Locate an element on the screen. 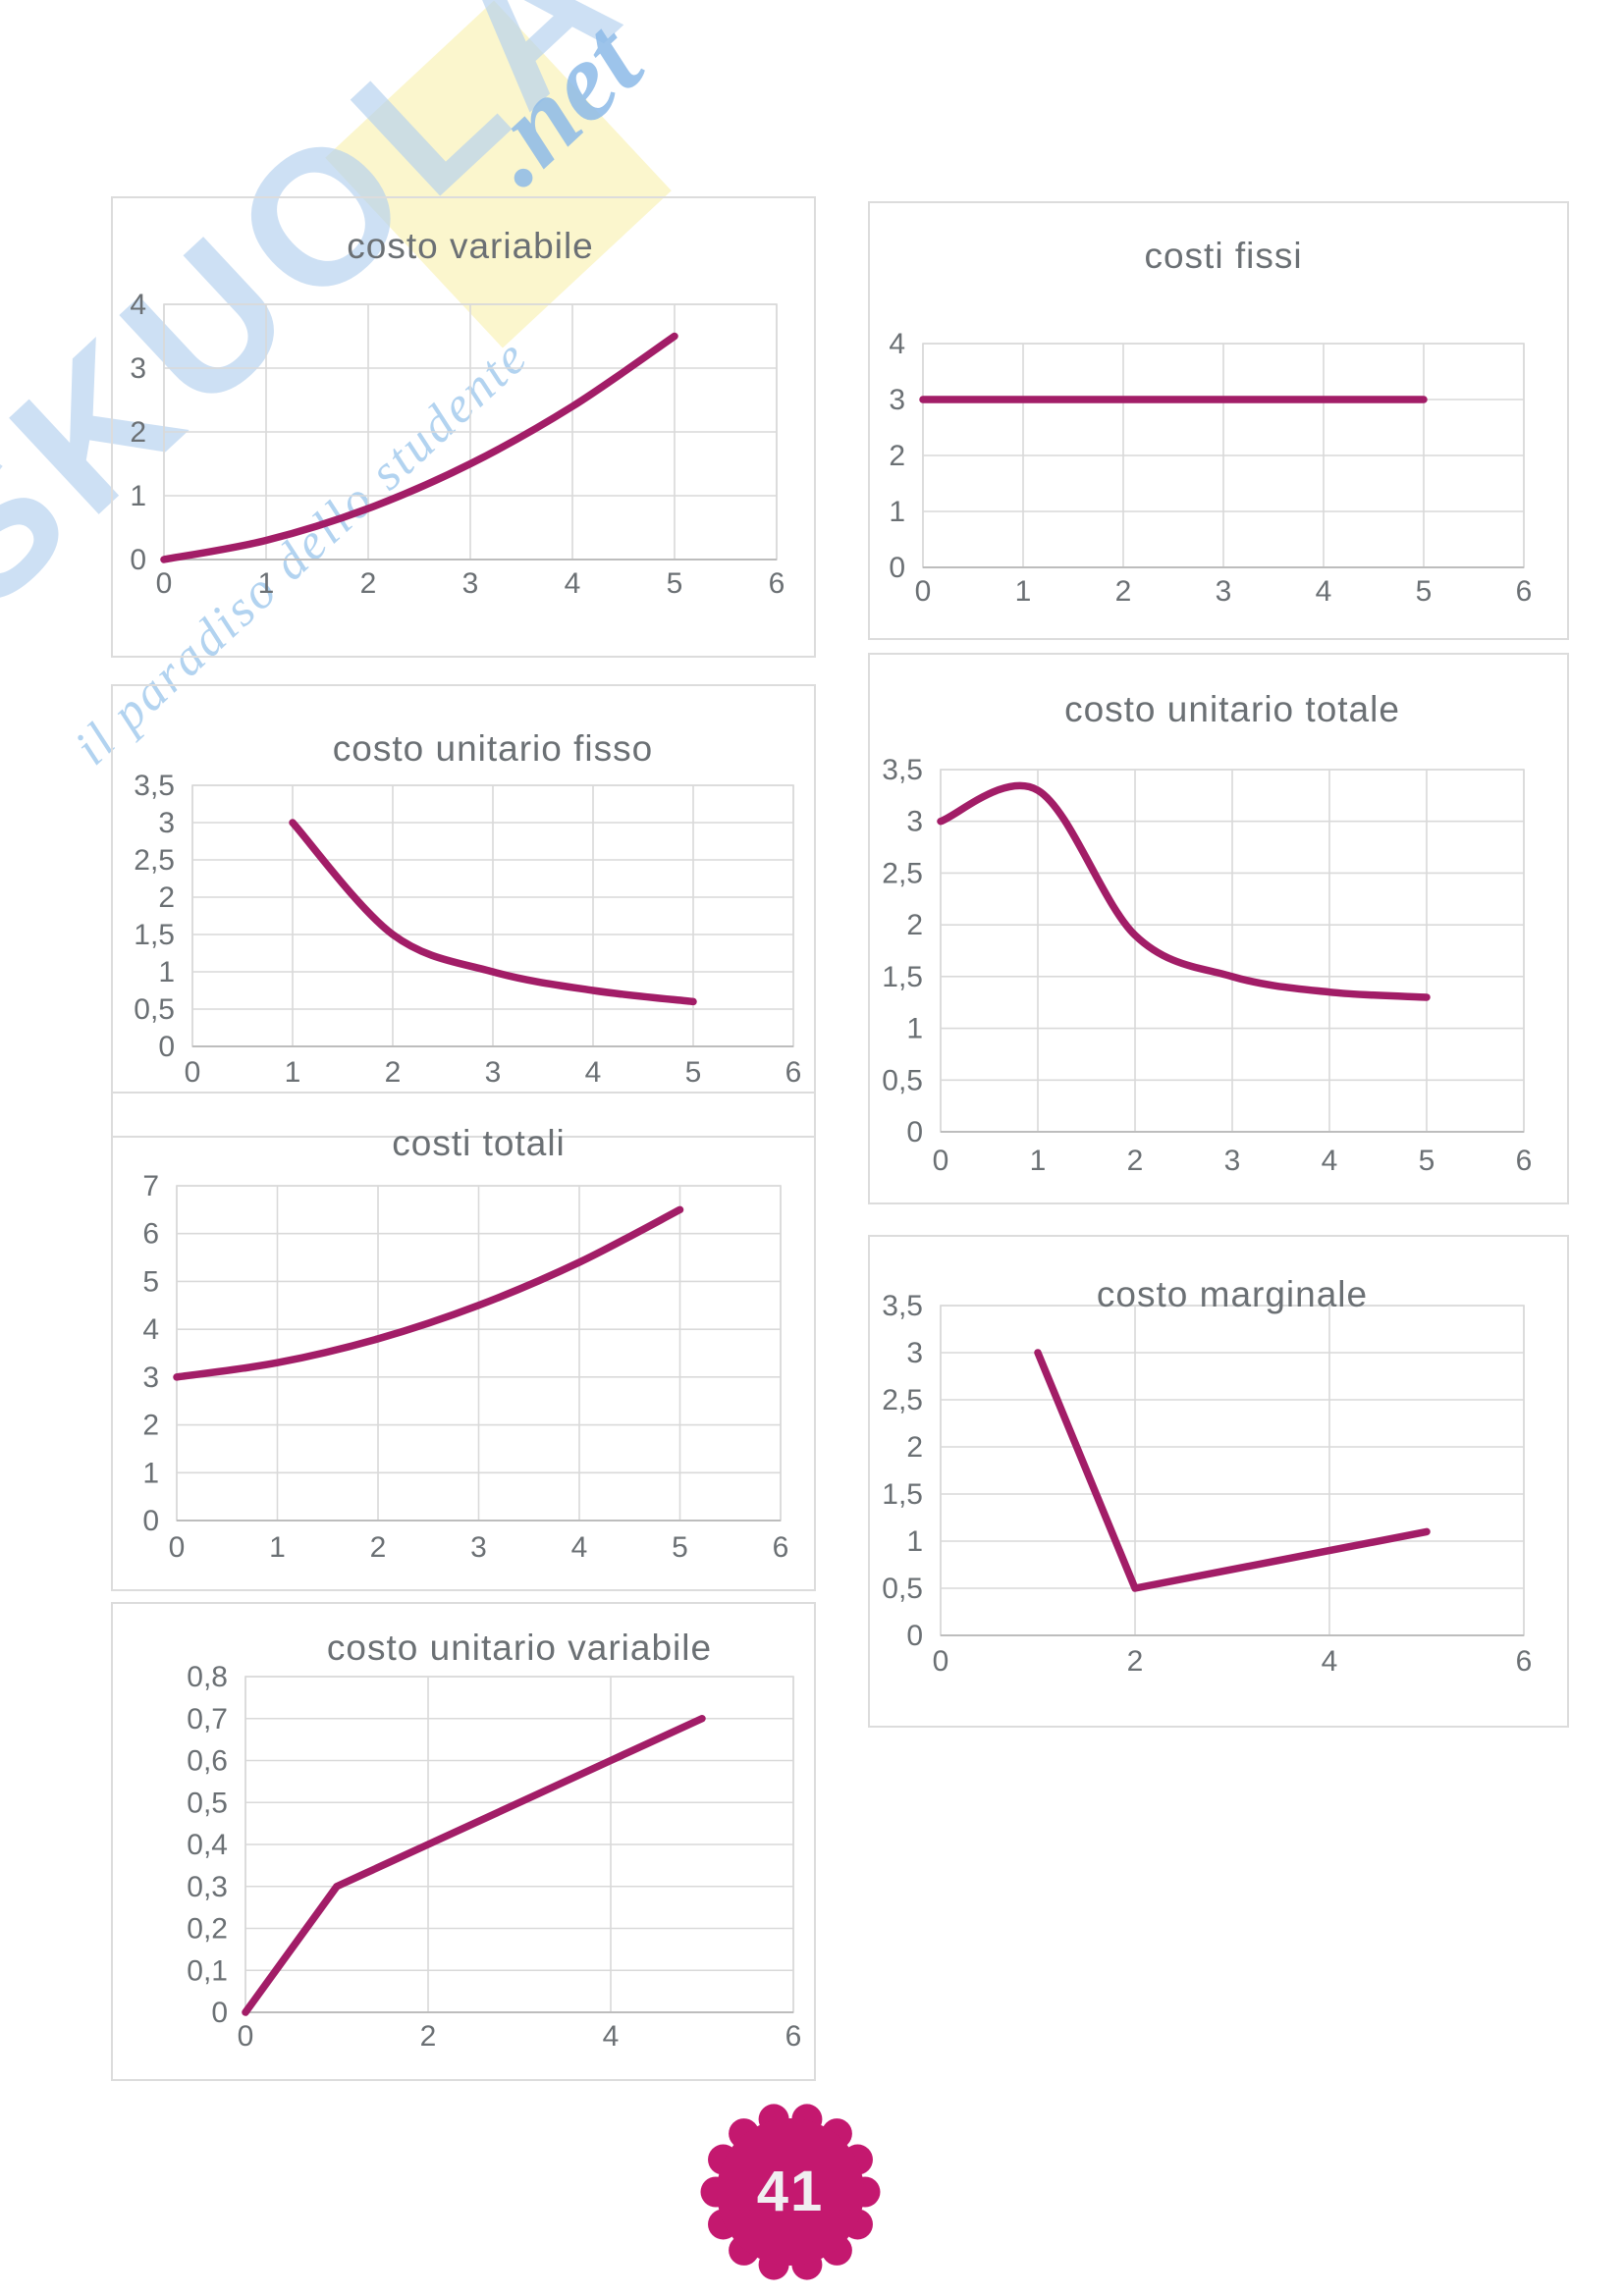 The width and height of the screenshot is (1624, 2296). chart-plot-5: 0 2 4 6 0 0,5 1 1,5 2 2,5 3 3,5 is located at coordinates (1207, 1484).